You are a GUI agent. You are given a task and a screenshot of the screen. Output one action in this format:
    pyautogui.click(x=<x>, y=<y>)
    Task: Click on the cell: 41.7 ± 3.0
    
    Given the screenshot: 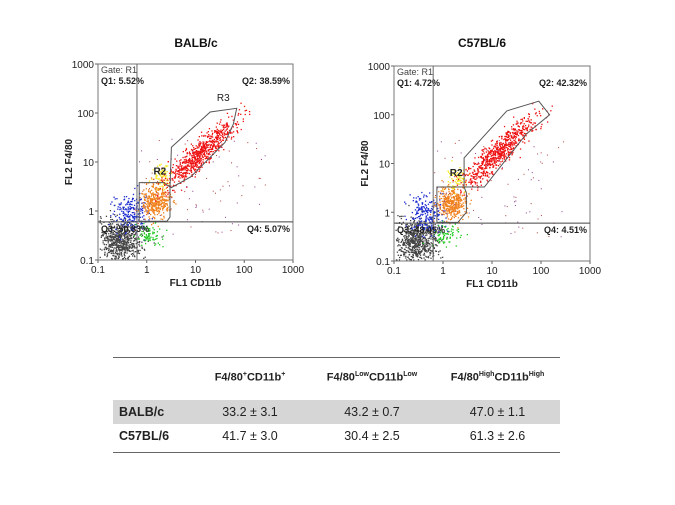 What is the action you would take?
    pyautogui.click(x=250, y=436)
    